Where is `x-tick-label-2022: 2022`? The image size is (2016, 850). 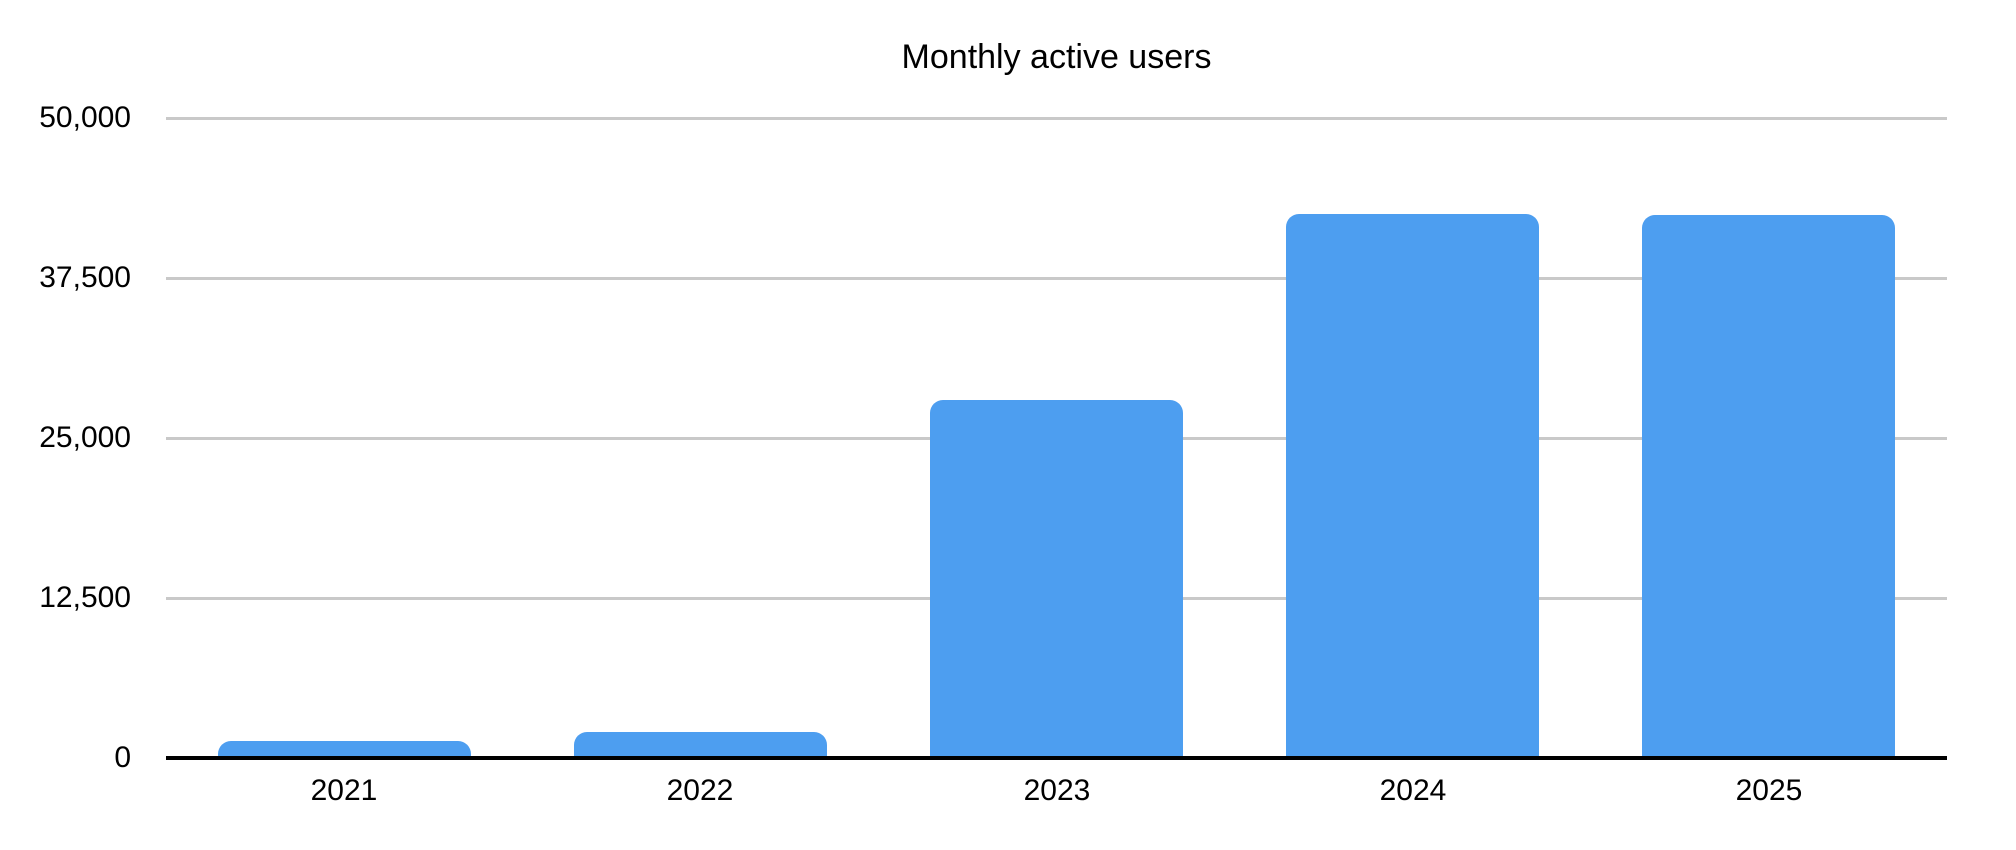
x-tick-label-2022: 2022 is located at coordinates (700, 790).